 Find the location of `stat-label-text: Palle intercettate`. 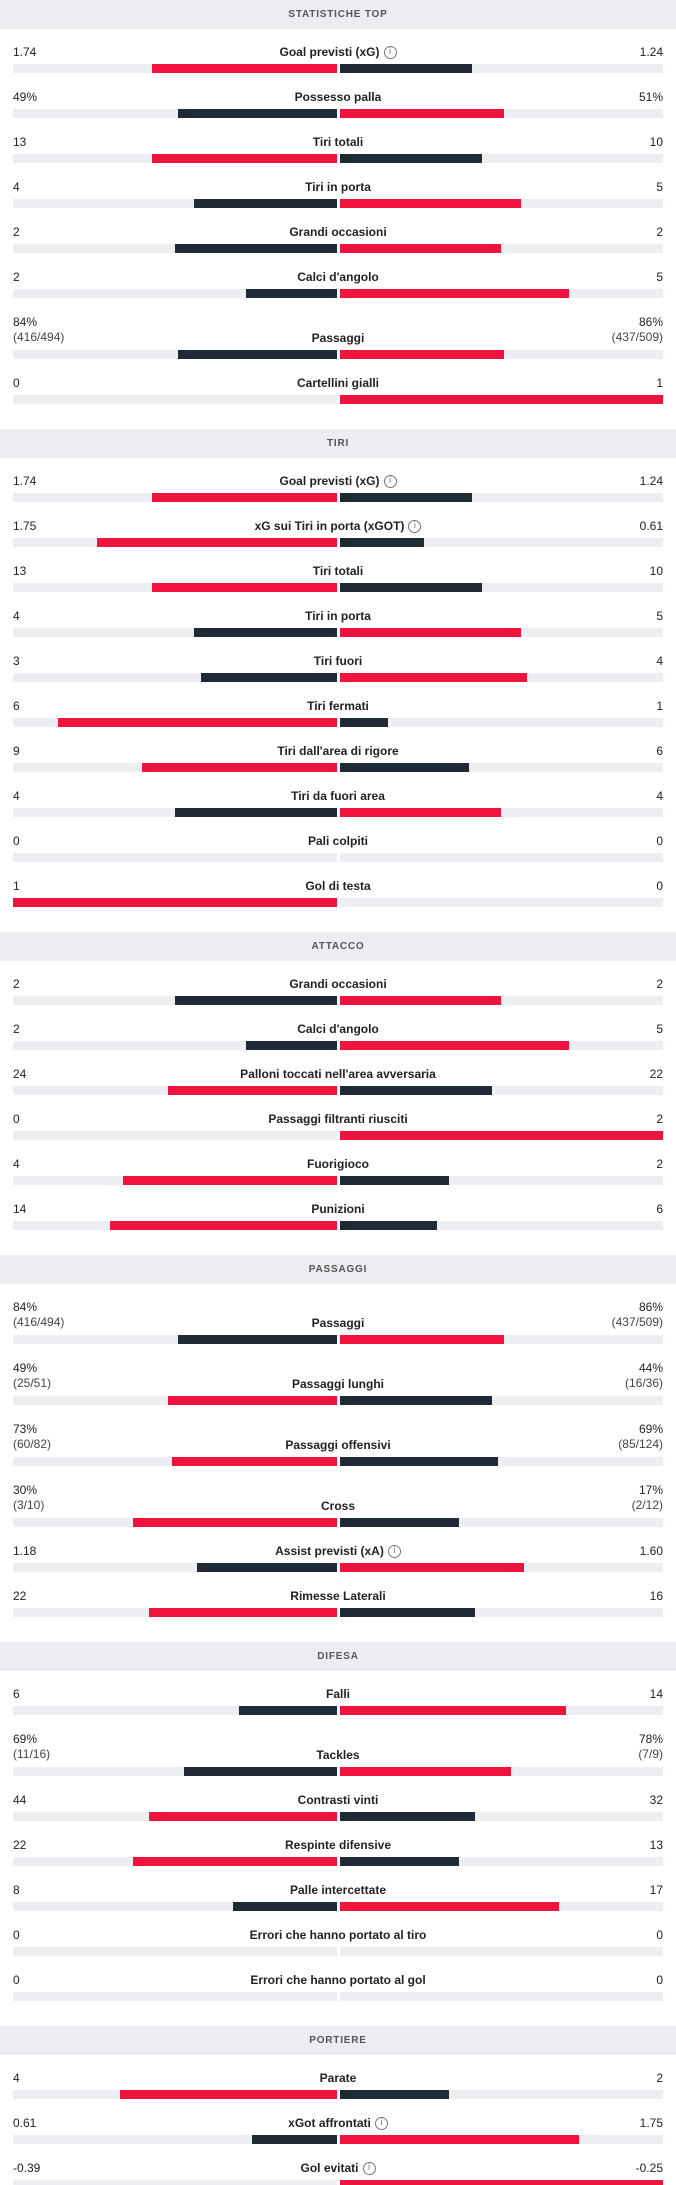

stat-label-text: Palle intercettate is located at coordinates (338, 1890).